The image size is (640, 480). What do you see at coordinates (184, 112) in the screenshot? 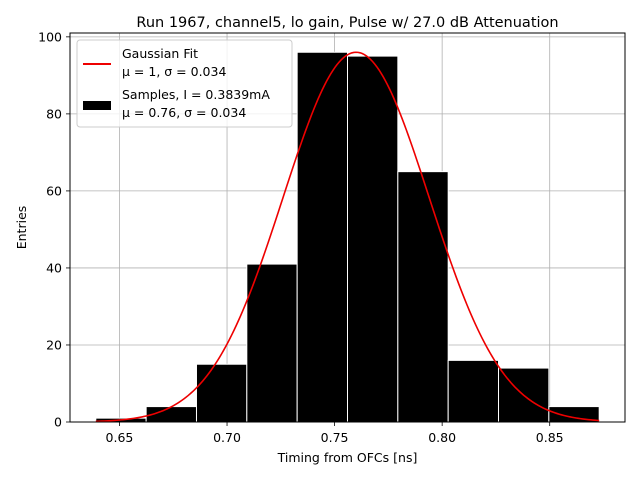
I see `legend-samples-params: μ = 0.76, σ = 0.034` at bounding box center [184, 112].